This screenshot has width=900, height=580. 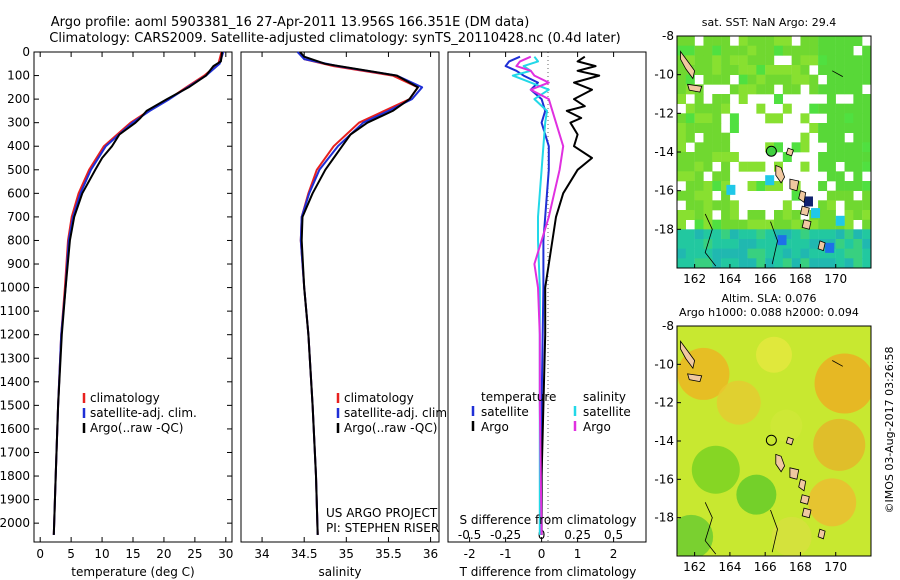 I want to click on y-tick-label: 1500, so click(x=15, y=405).